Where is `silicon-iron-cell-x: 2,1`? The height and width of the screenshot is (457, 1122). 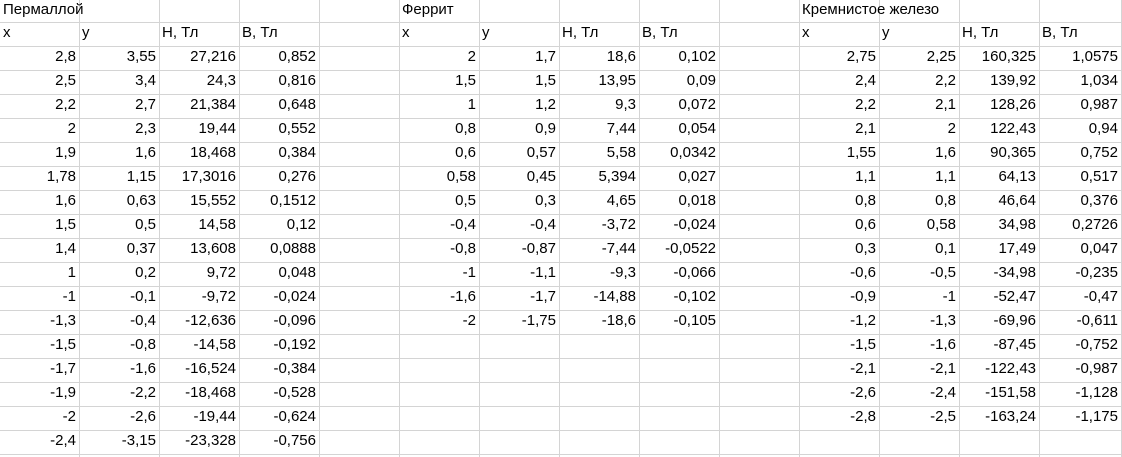 silicon-iron-cell-x: 2,1 is located at coordinates (865, 128).